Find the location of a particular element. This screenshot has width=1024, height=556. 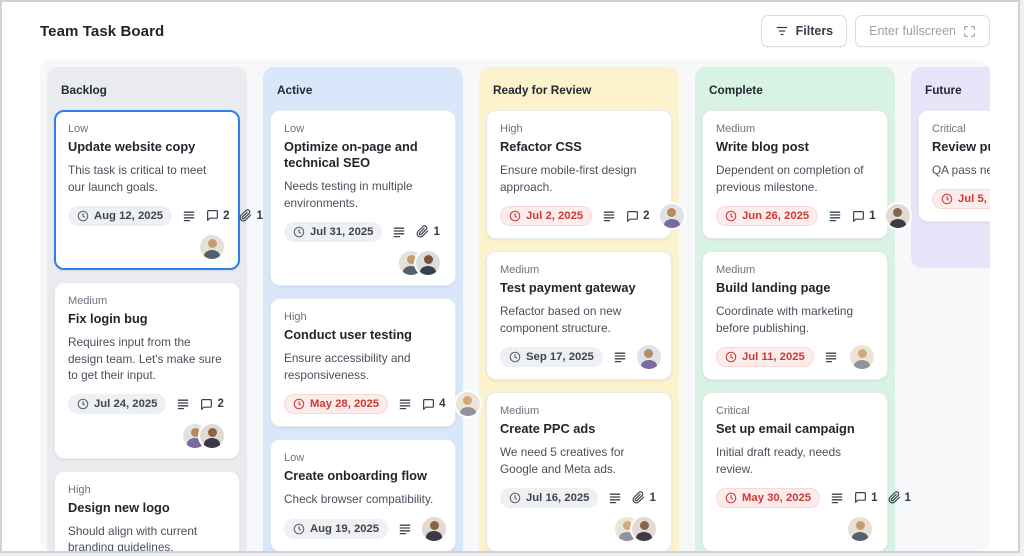

due-date-badge-overdue: Jul 2, 2025 is located at coordinates (546, 216).